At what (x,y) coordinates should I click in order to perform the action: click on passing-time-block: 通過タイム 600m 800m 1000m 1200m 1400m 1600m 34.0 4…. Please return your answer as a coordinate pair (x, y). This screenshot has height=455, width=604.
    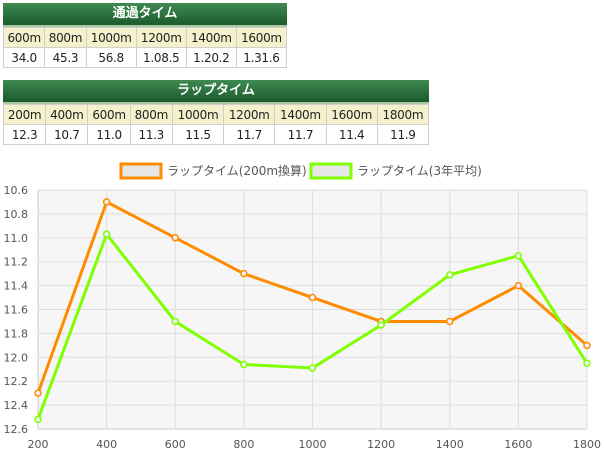
    Looking at the image, I should click on (145, 35).